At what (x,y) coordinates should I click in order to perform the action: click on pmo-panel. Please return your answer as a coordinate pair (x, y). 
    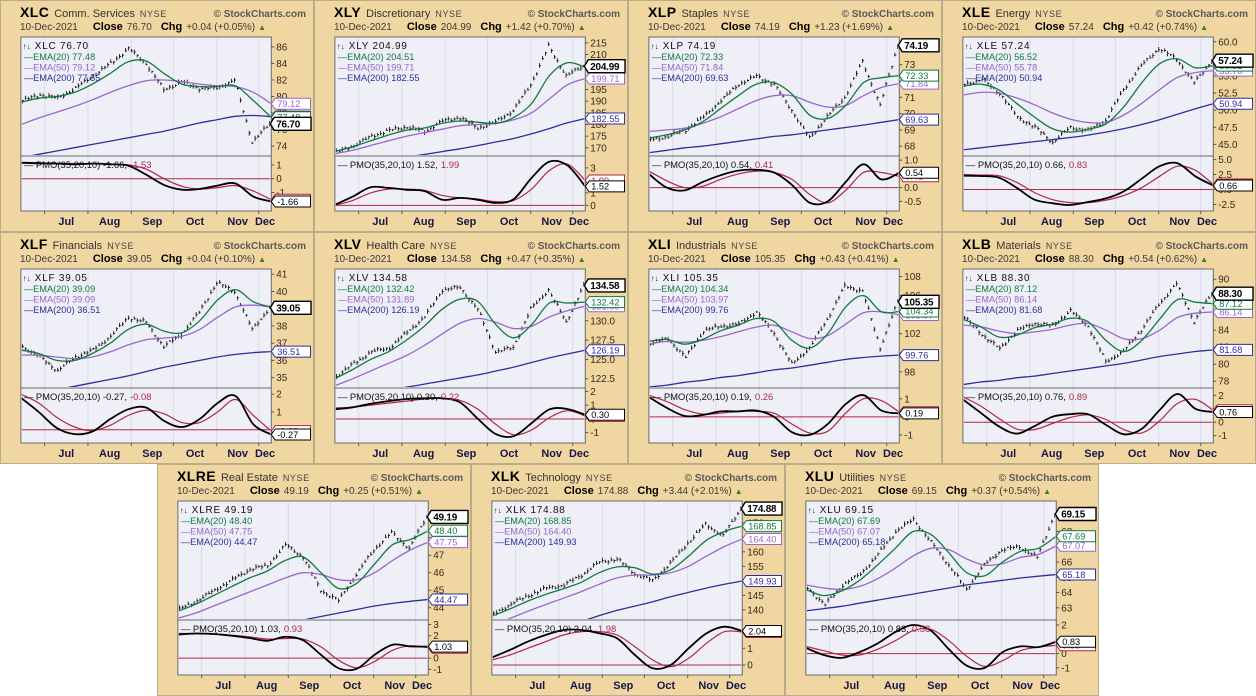
    Looking at the image, I should click on (146, 415).